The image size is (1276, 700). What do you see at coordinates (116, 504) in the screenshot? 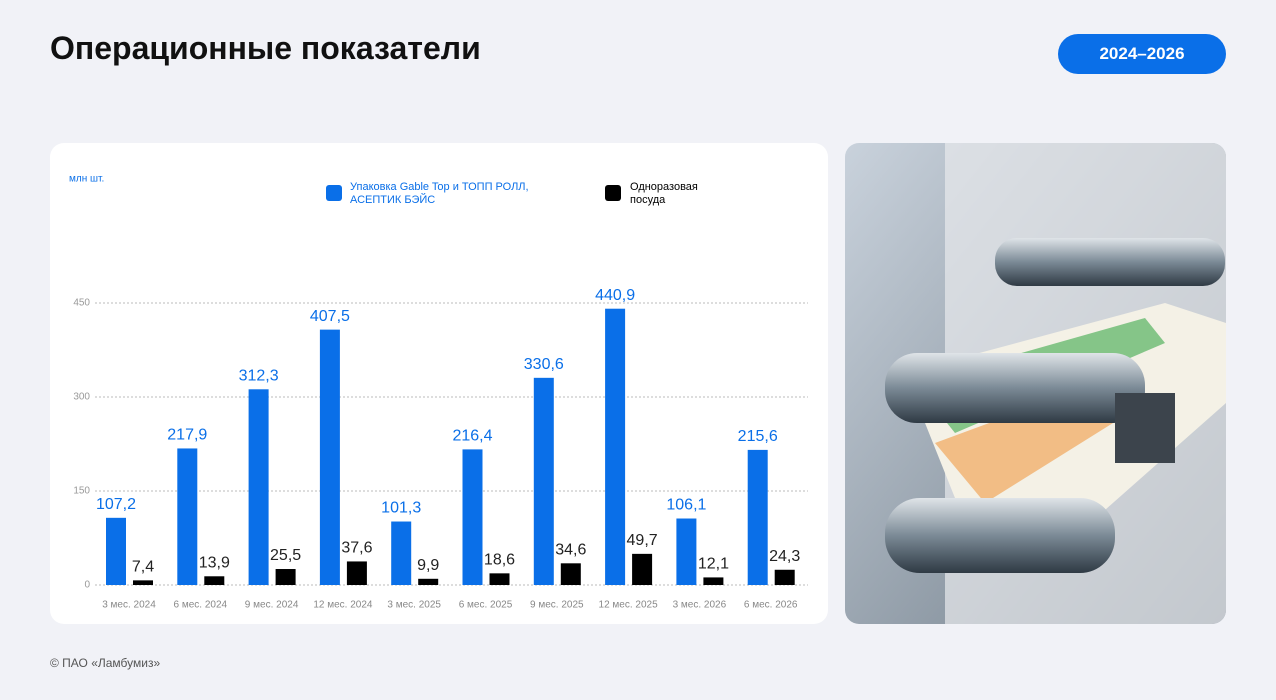
I see `value-label: 107,2` at bounding box center [116, 504].